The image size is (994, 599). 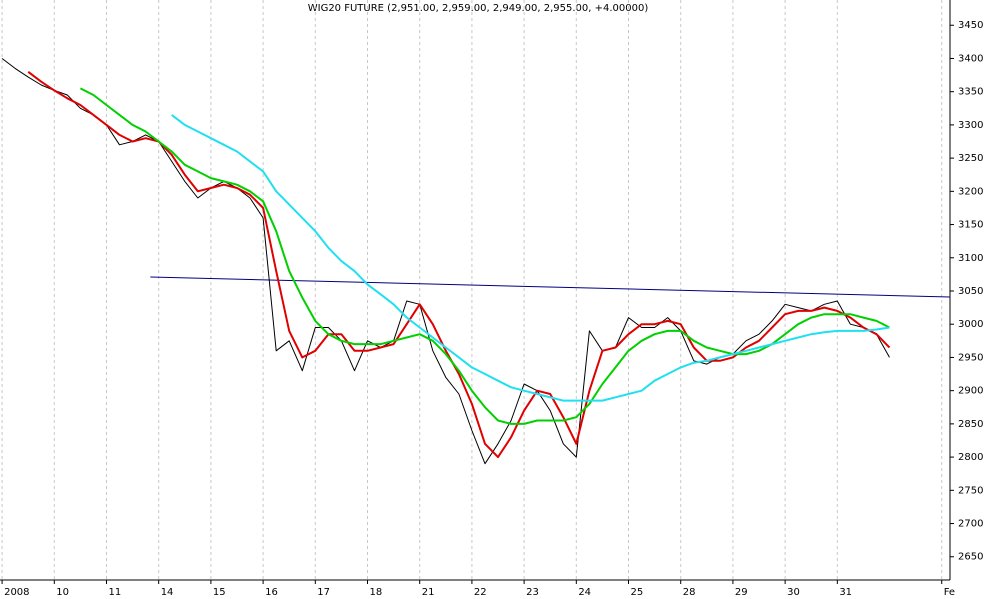 What do you see at coordinates (970, 490) in the screenshot?
I see `y-tick-label: 2750` at bounding box center [970, 490].